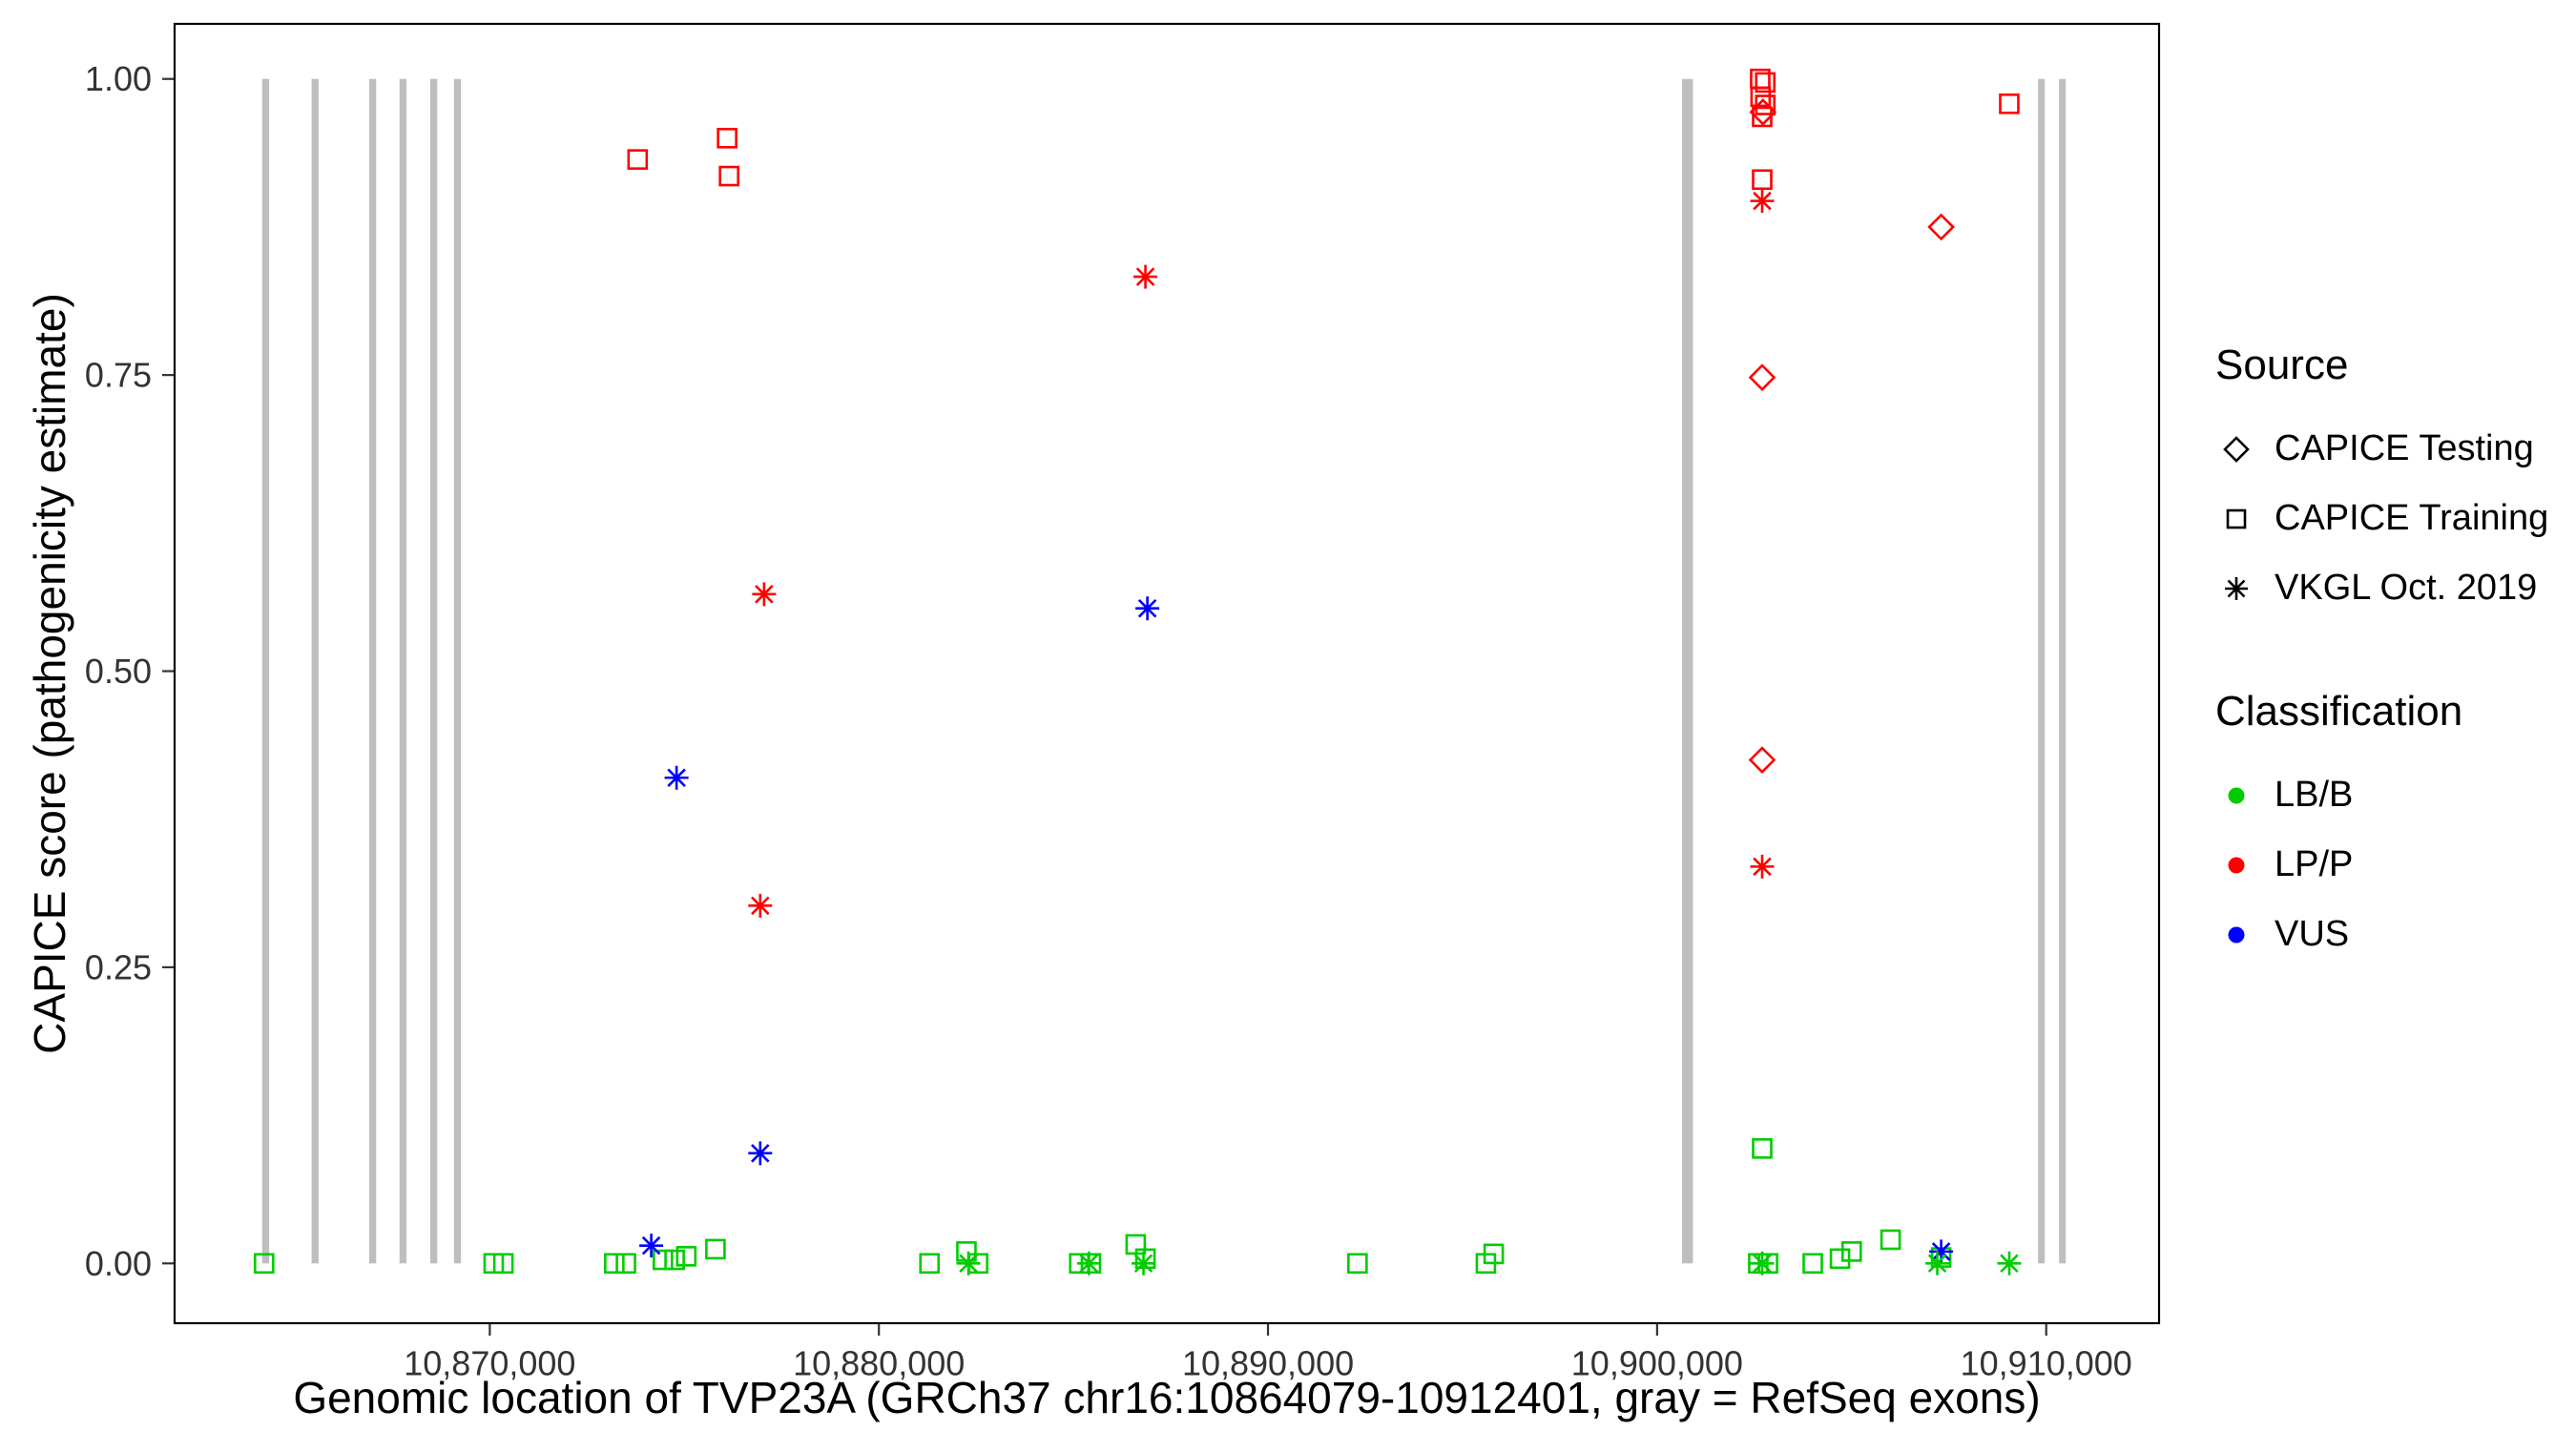 The image size is (2576, 1431). Describe the element at coordinates (1323, 129) in the screenshot. I see `series-capice-training-lp-p` at that location.